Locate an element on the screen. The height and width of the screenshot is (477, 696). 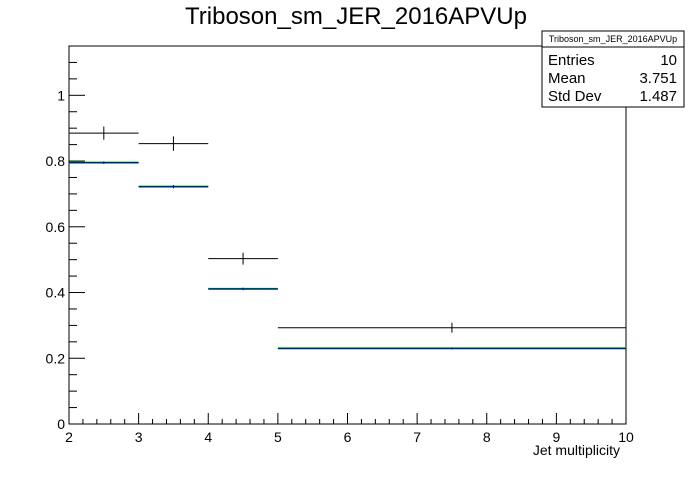
x-tick-label: 6 is located at coordinates (348, 437).